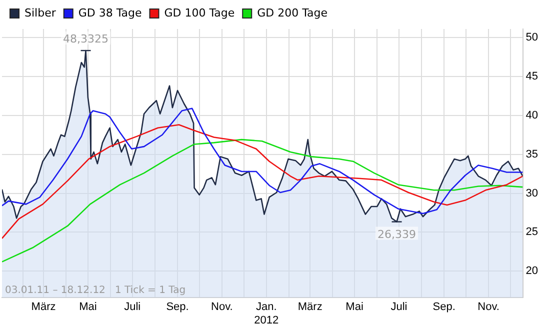 The height and width of the screenshot is (330, 545). Describe the element at coordinates (86, 39) in the screenshot. I see `annotation: 48,3325` at that location.